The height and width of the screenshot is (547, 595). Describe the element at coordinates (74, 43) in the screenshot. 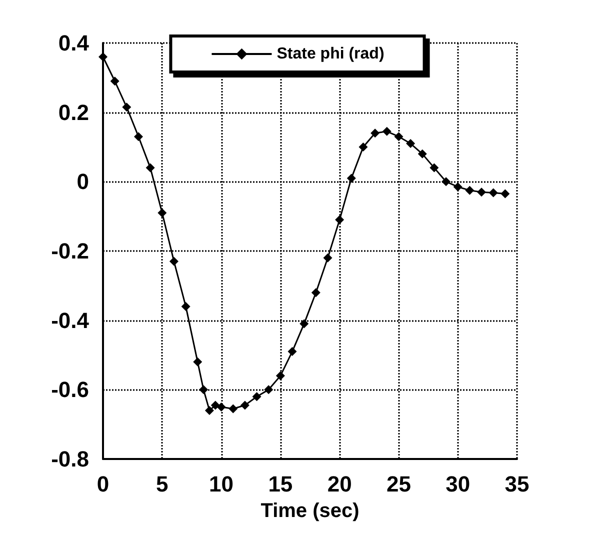

I see `y-tick-label: 0.4` at that location.